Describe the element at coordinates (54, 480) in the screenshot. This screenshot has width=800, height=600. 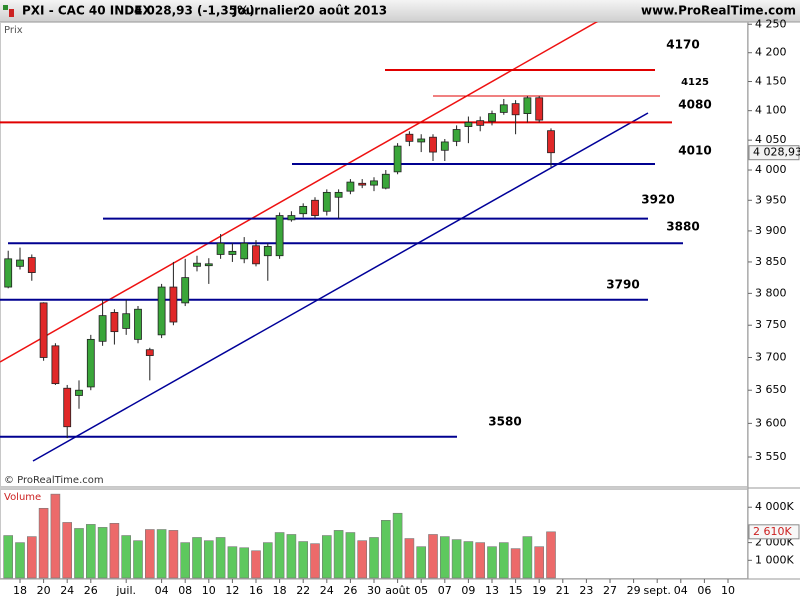
I see `source: © ProRealTime.com` at that location.